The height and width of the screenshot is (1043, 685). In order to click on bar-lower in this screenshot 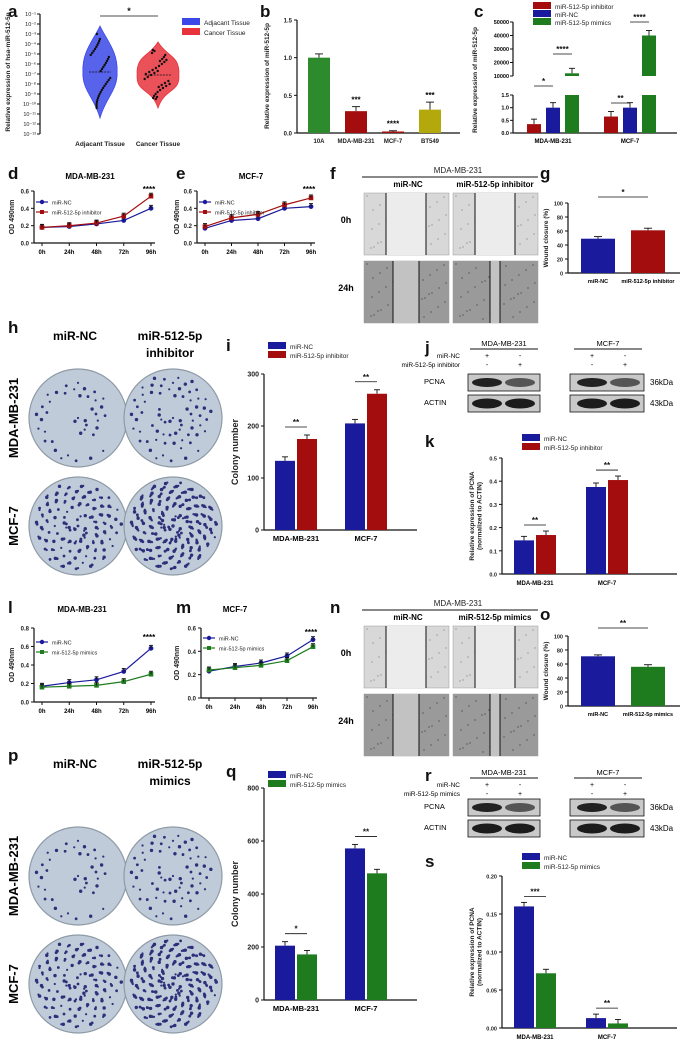, I will do `click(572, 114)`.